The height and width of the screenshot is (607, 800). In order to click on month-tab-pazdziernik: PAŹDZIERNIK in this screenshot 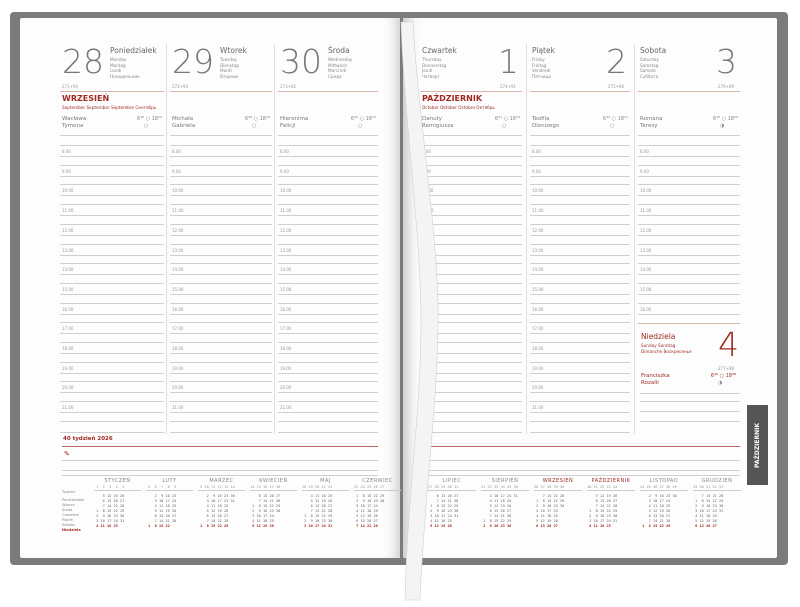, I will do `click(757, 445)`.